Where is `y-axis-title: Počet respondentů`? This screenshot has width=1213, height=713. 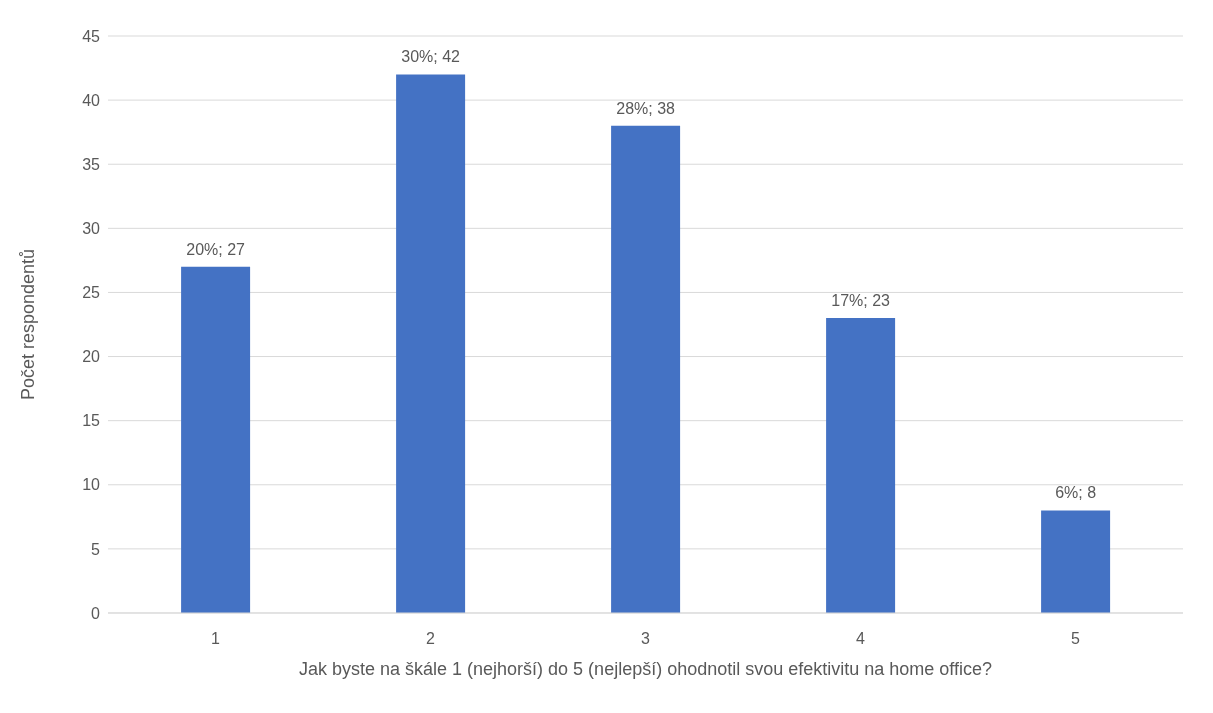 y-axis-title: Počet respondentů is located at coordinates (28, 324).